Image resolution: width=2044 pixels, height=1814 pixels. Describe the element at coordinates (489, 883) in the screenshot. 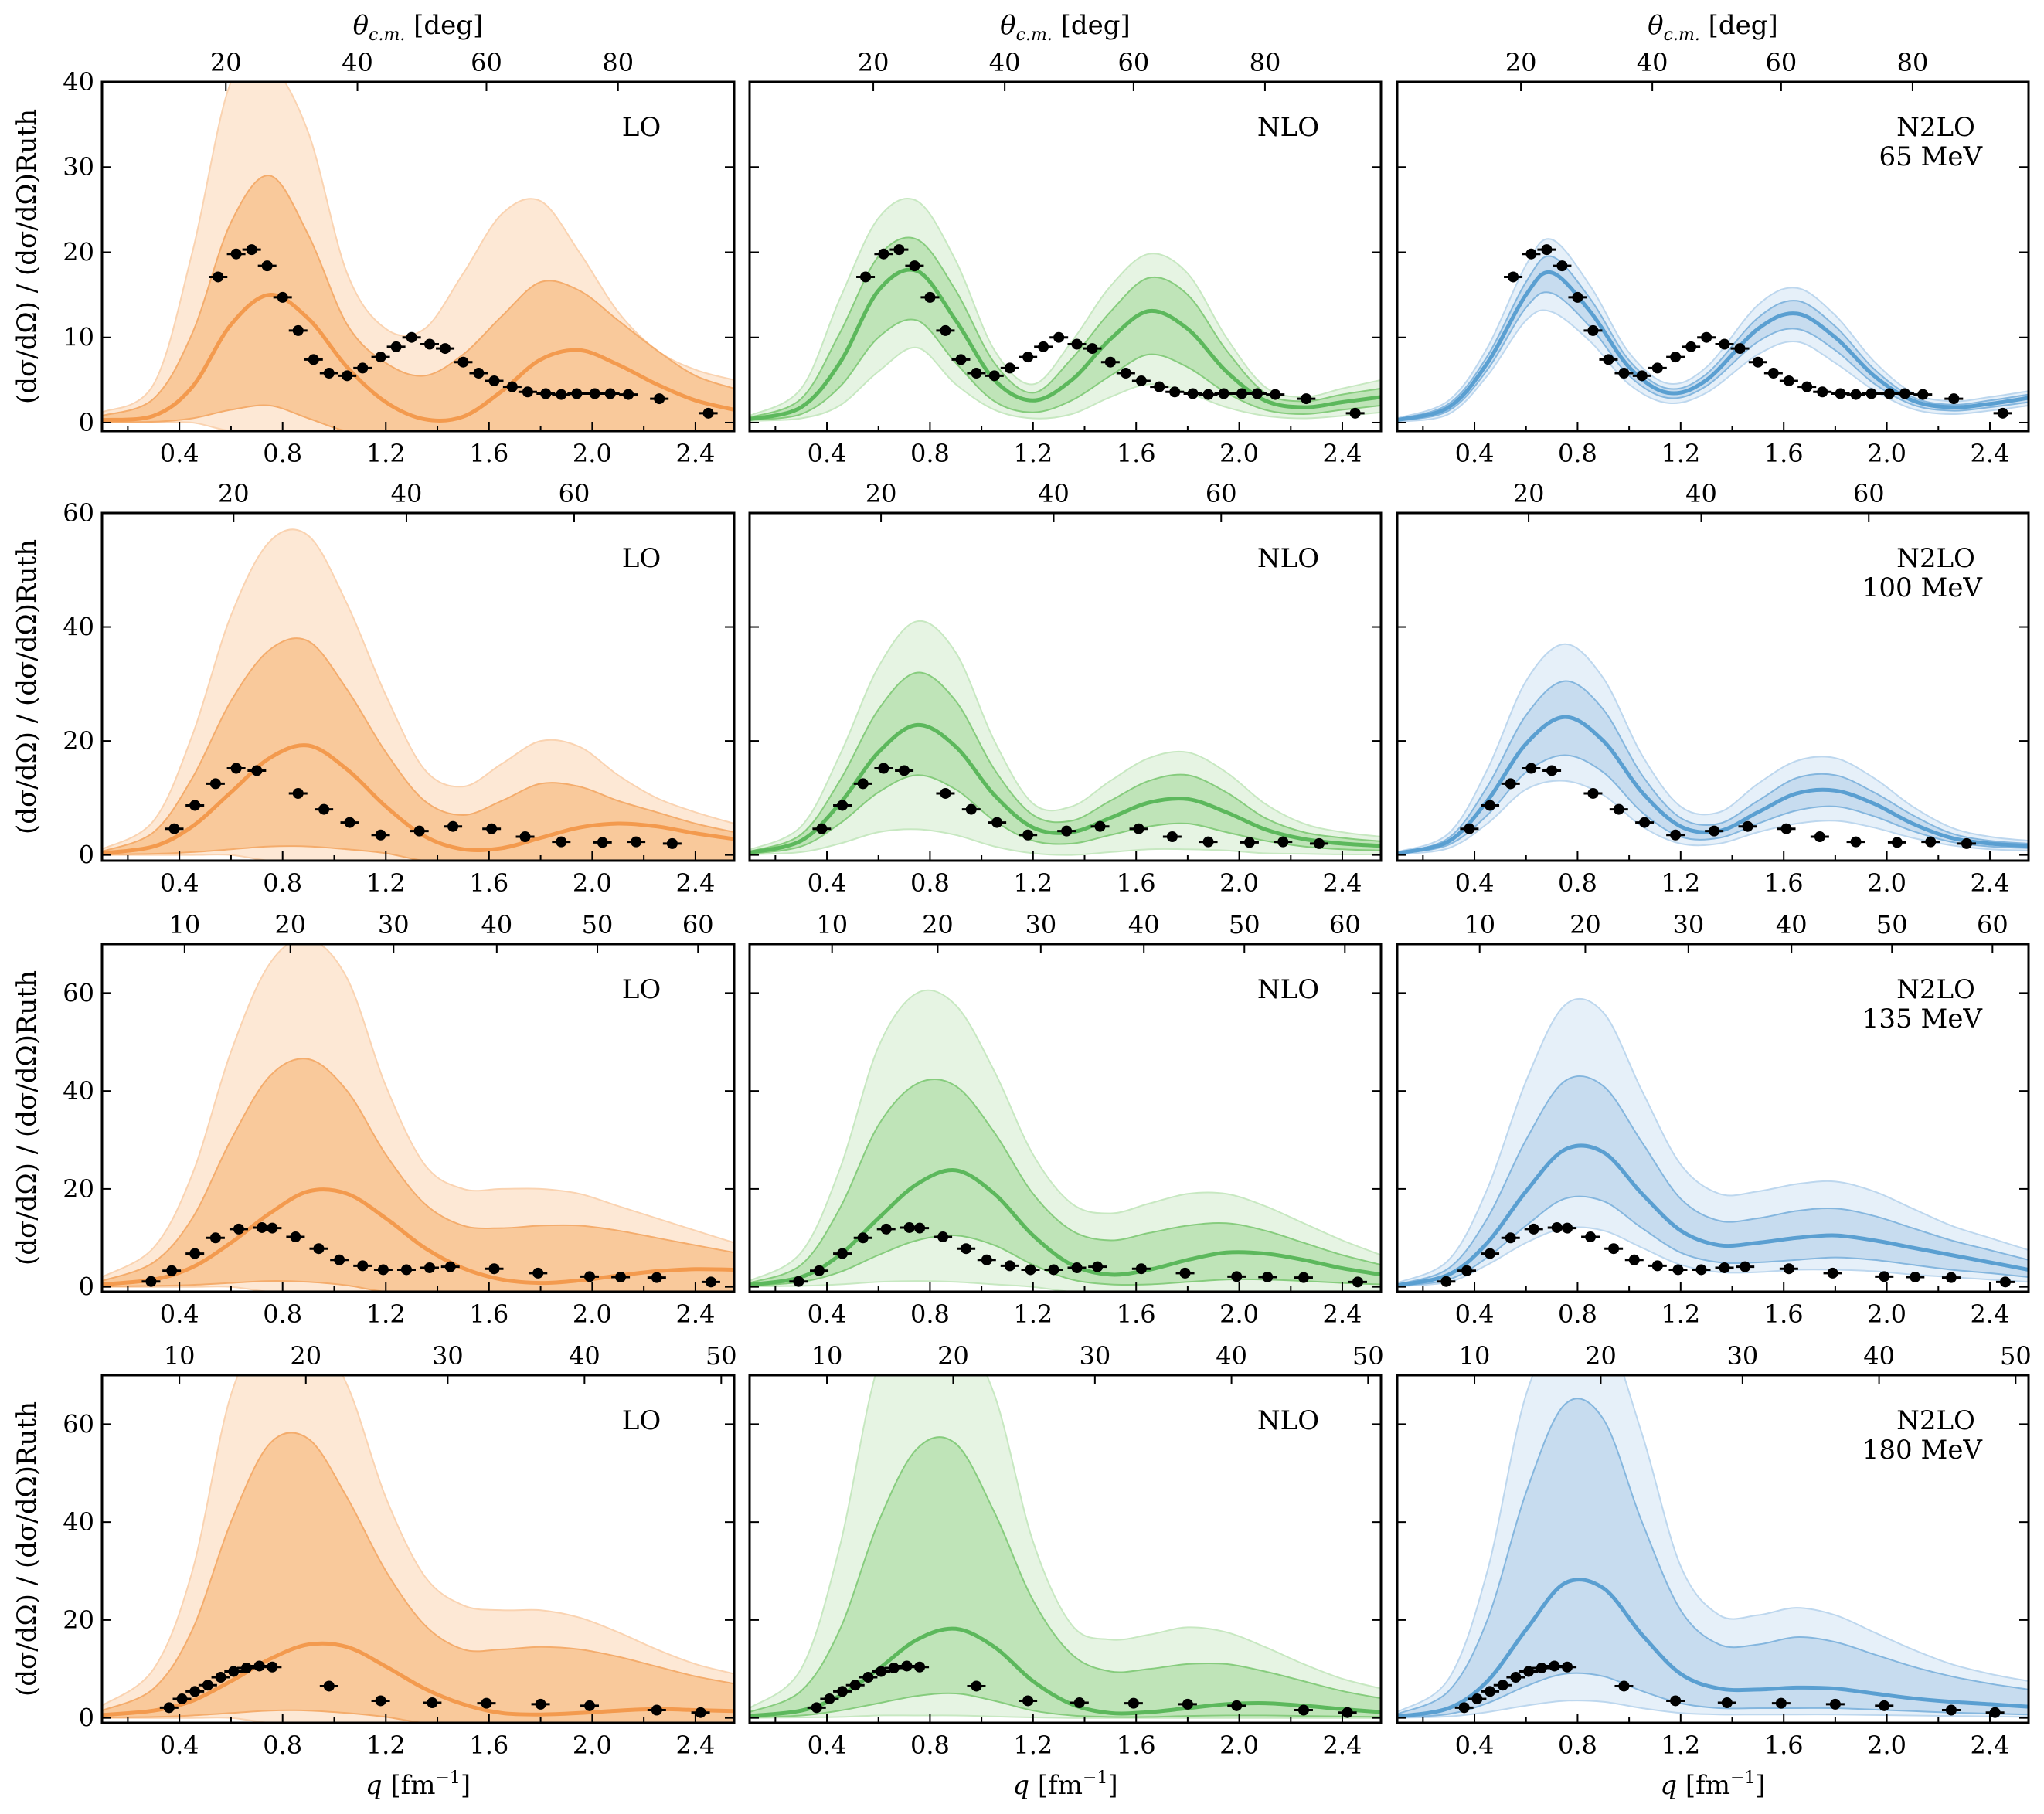

I see `x-tick-label: 1.6` at that location.